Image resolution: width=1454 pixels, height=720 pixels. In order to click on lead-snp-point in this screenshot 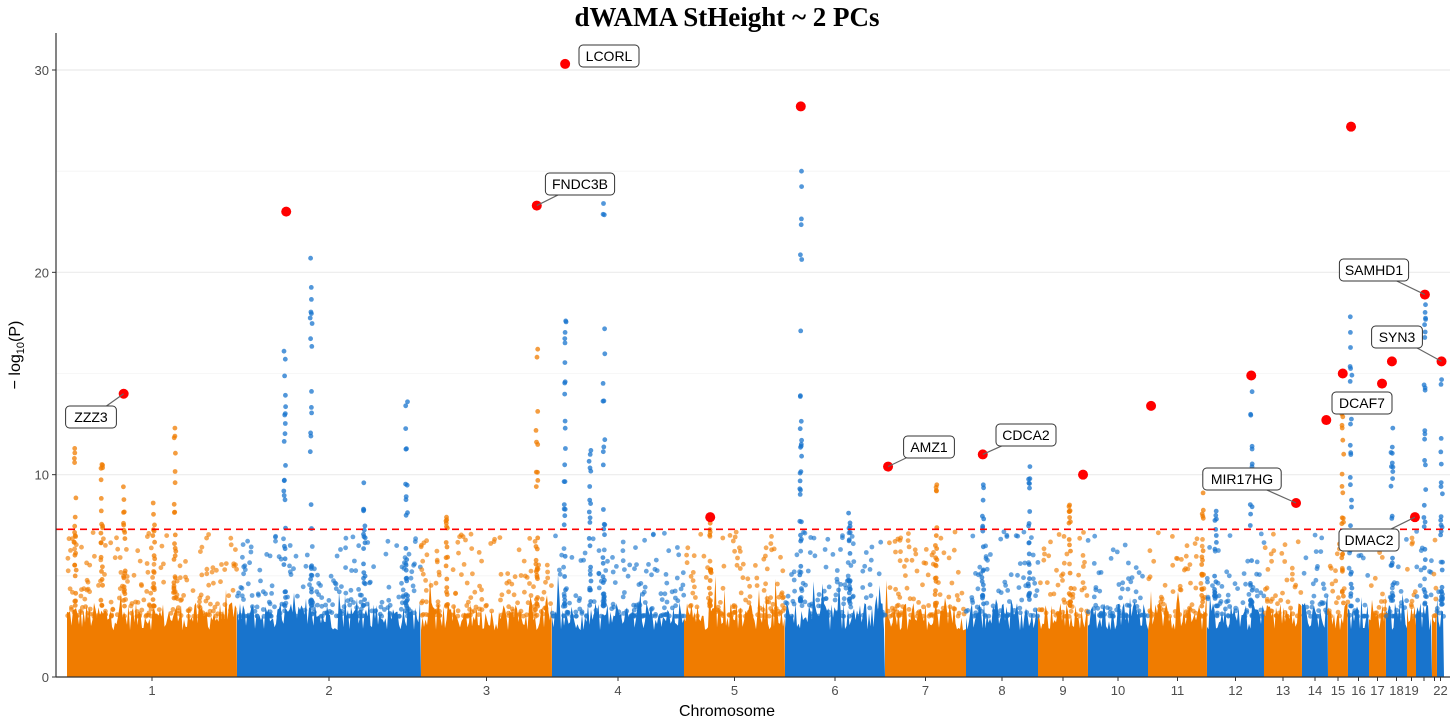, I will do `click(1326, 420)`.